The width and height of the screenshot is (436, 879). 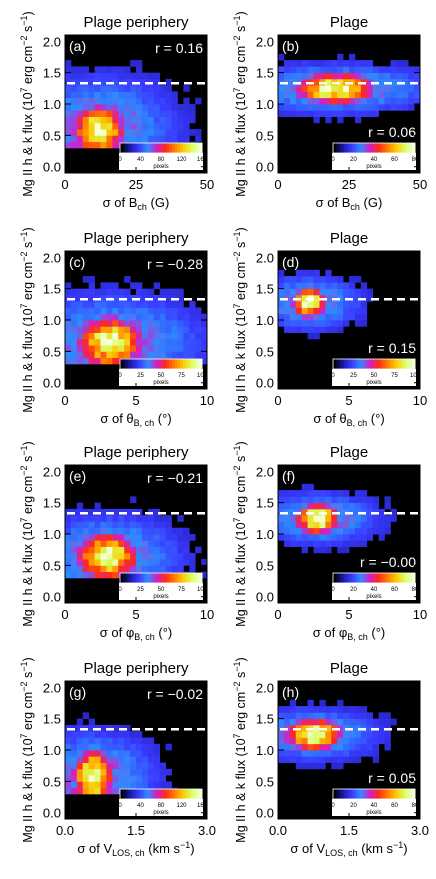 What do you see at coordinates (52, 104) in the screenshot?
I see `y-tick-label: 1.0` at bounding box center [52, 104].